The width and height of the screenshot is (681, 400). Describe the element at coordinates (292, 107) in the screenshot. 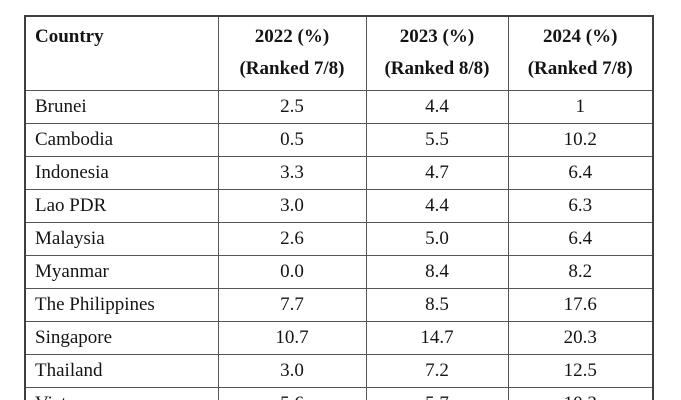

I see `value-2022-cell: 2.5` at that location.